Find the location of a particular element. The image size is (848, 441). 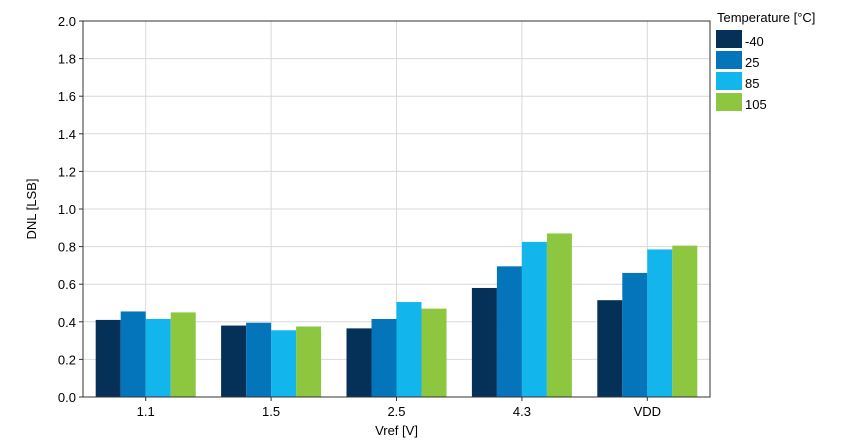

x-tick-label: VDD is located at coordinates (647, 411).